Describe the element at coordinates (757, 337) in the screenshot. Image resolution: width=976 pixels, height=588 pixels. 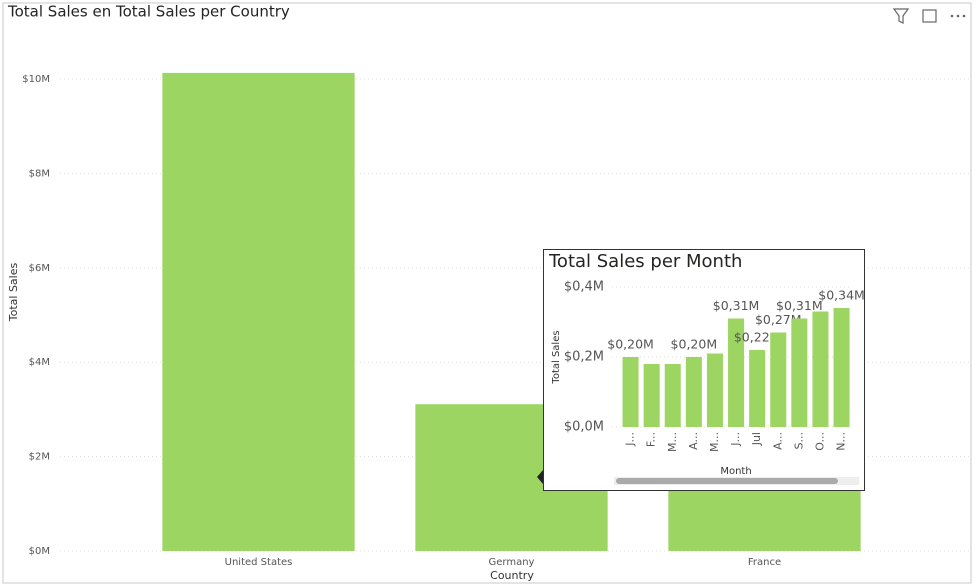
I see `data-label: $0,22M` at that location.